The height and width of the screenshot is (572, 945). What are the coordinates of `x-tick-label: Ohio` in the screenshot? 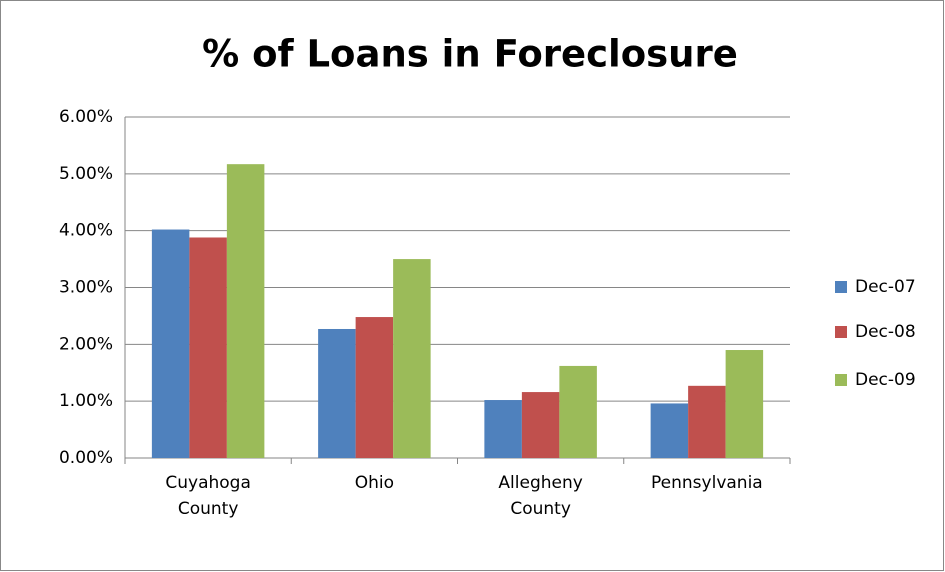 It's located at (374, 483).